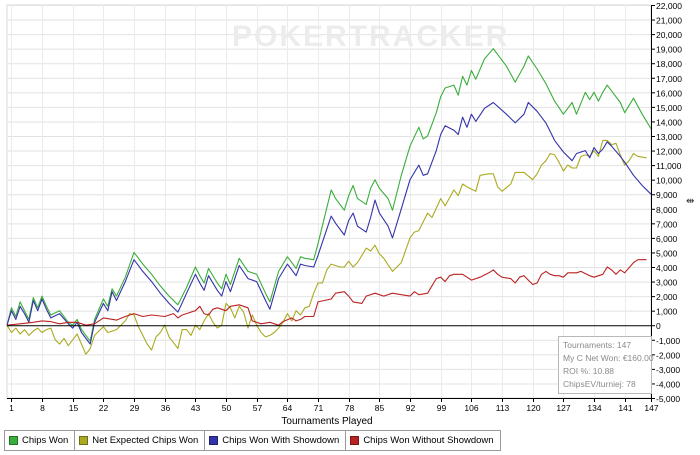 The width and height of the screenshot is (700, 455). I want to click on y-tick-label: 11,000, so click(669, 166).